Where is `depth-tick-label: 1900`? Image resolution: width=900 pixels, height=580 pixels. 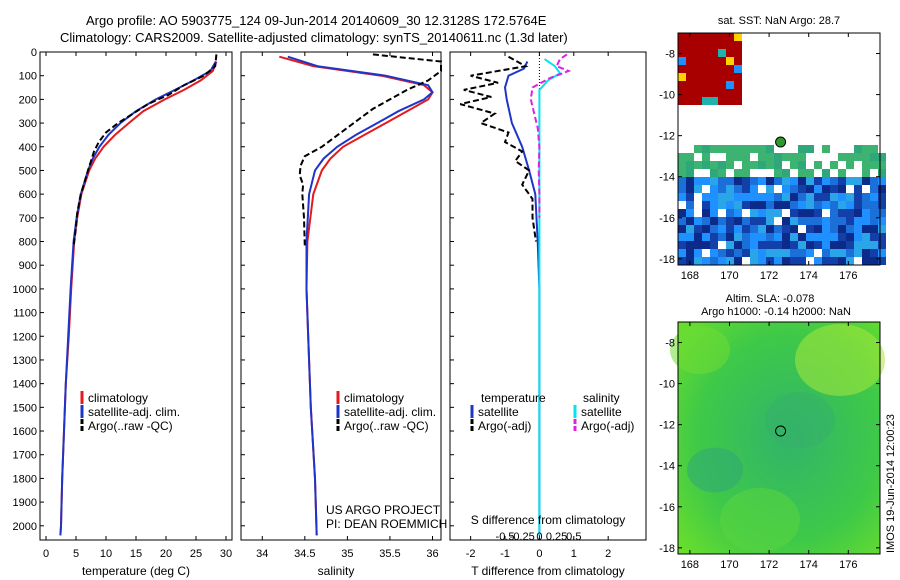 depth-tick-label: 1900 is located at coordinates (25, 503).